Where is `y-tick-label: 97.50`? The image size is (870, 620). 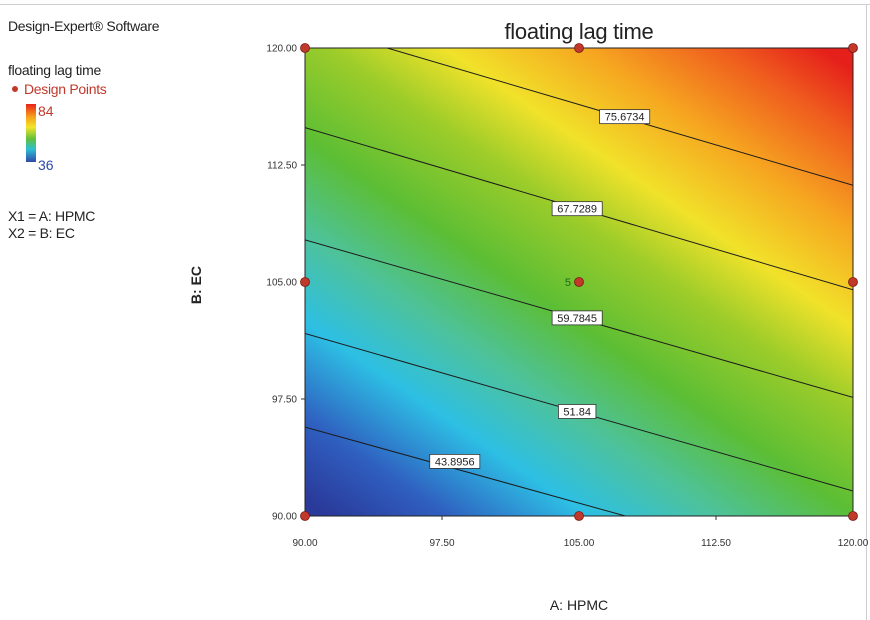 y-tick-label: 97.50 is located at coordinates (284, 400).